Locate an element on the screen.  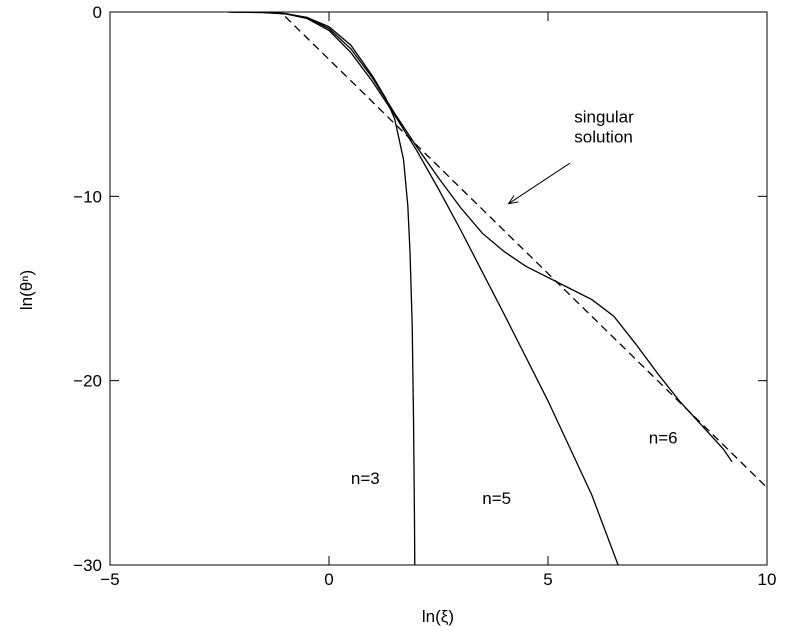
y-tick-label: −10 is located at coordinates (87, 196).